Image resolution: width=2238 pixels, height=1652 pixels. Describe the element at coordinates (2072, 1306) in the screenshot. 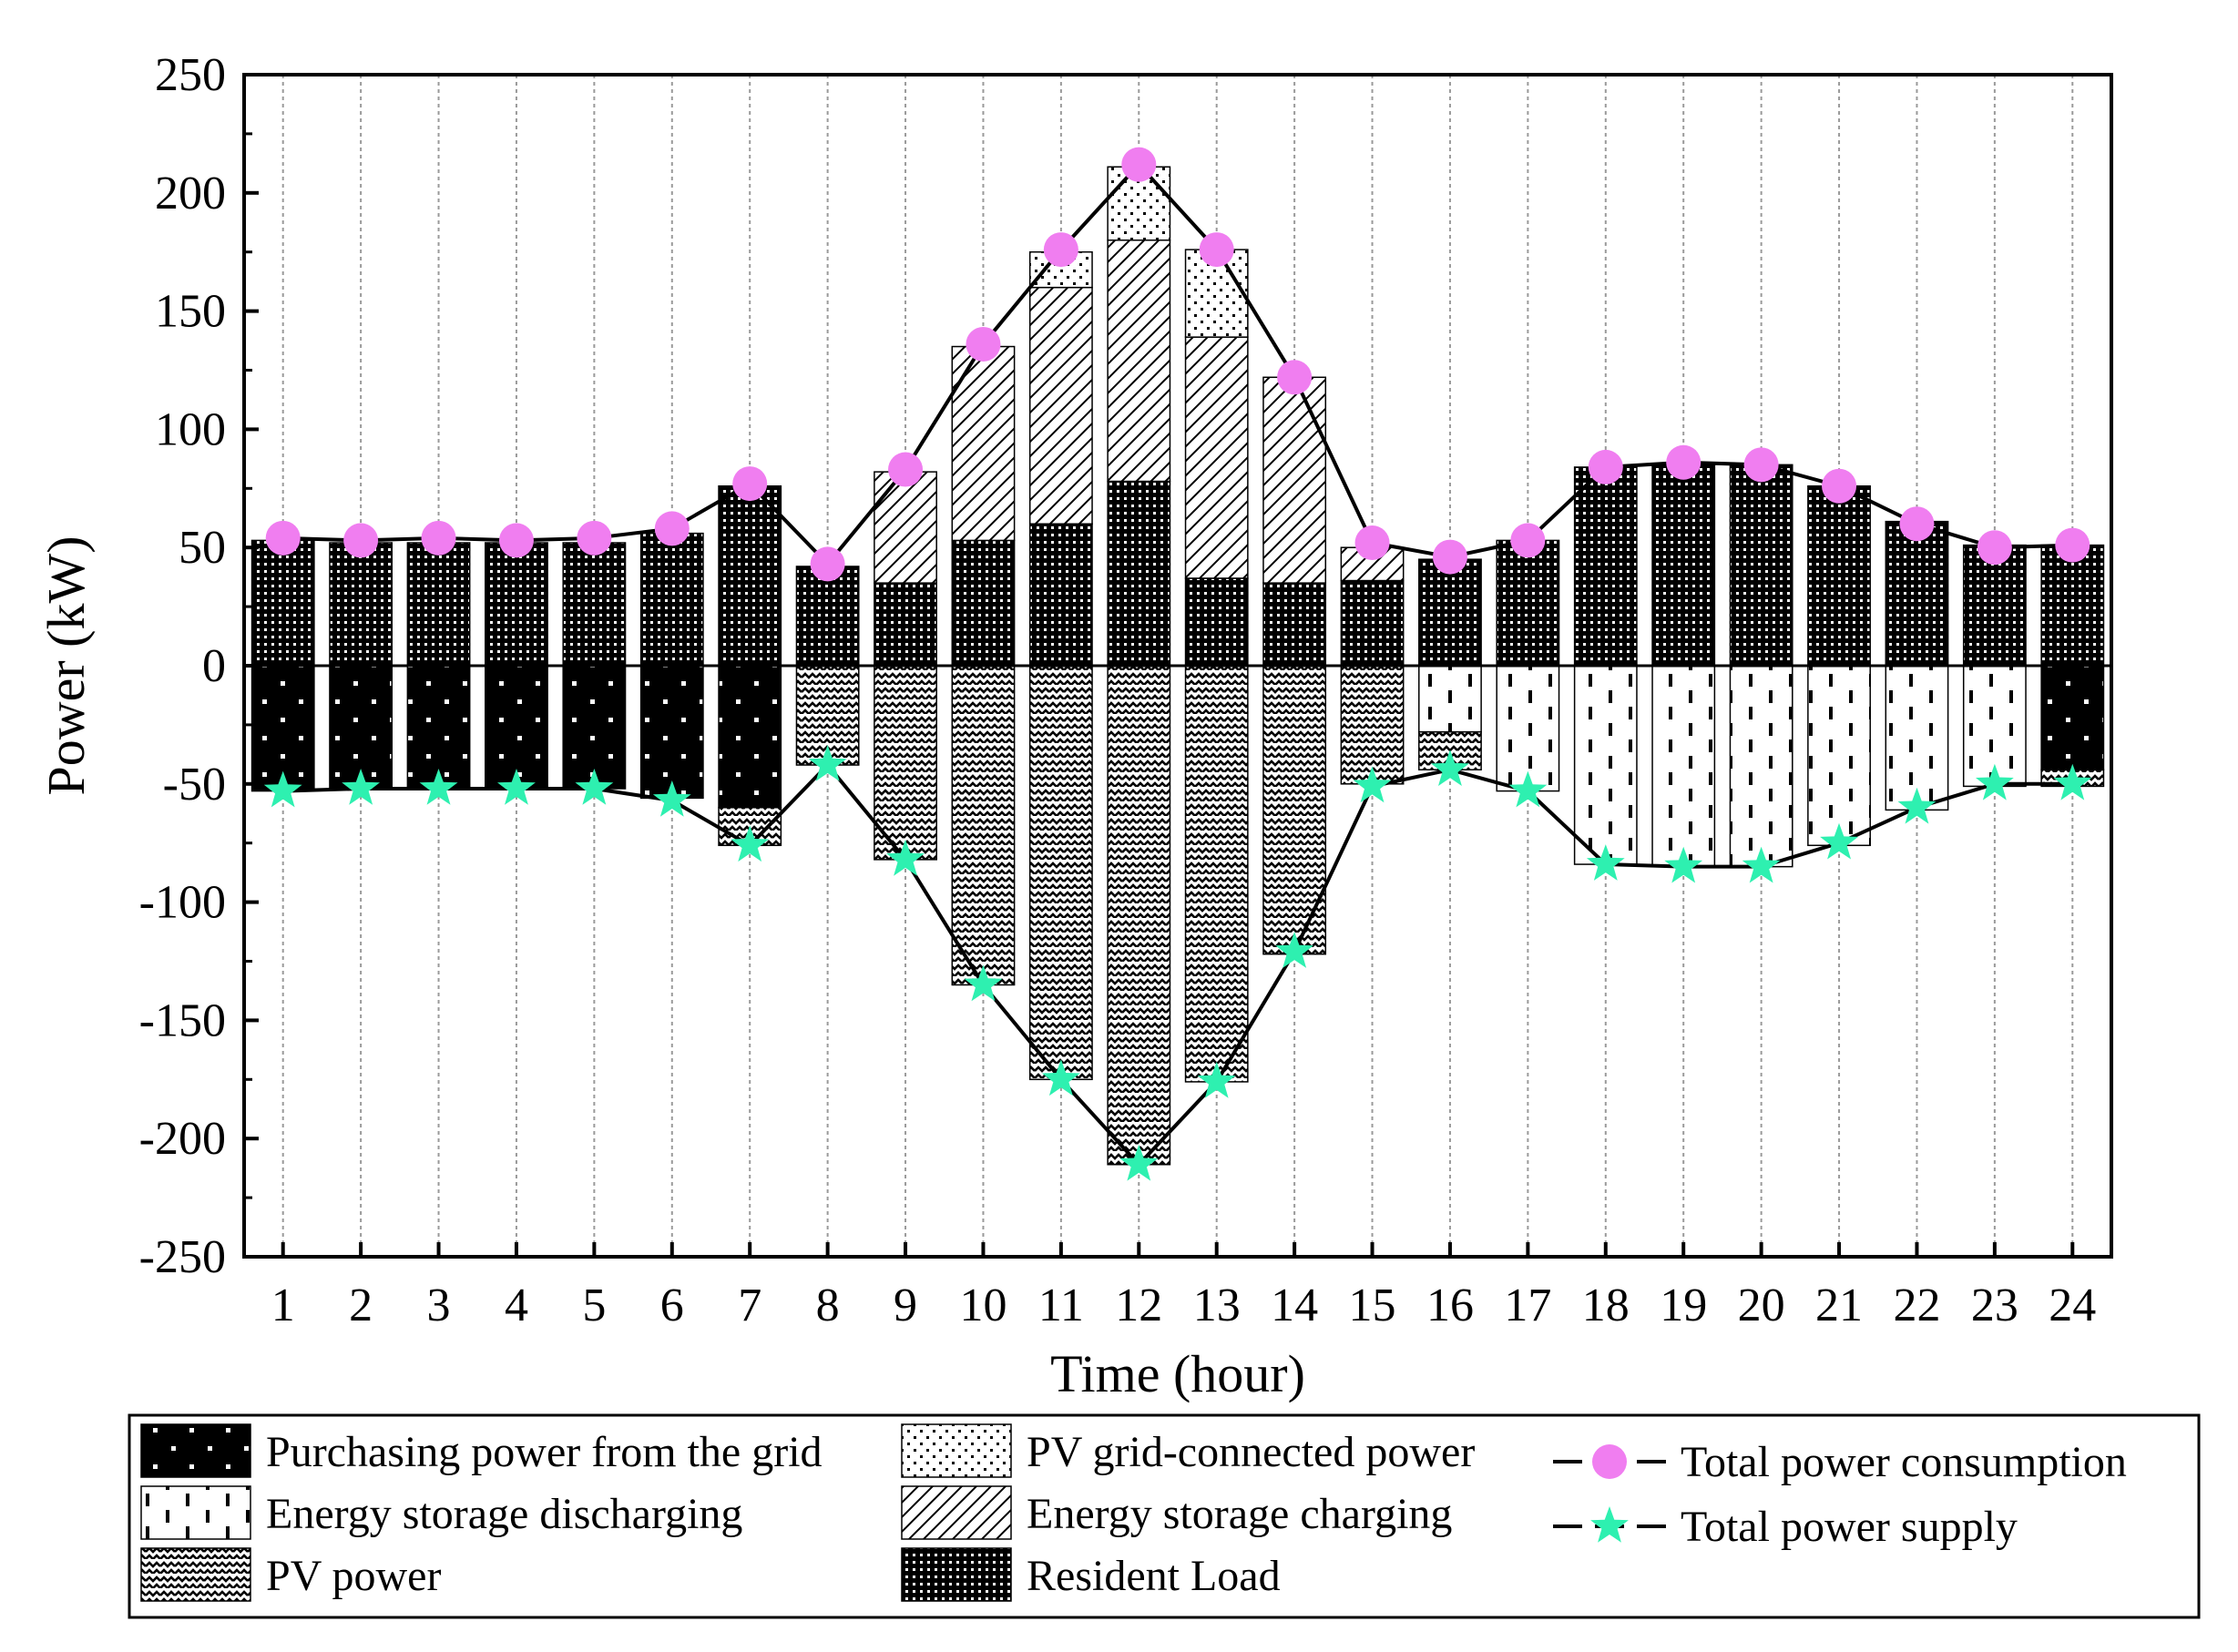

I see `x-tick-label: 24` at that location.